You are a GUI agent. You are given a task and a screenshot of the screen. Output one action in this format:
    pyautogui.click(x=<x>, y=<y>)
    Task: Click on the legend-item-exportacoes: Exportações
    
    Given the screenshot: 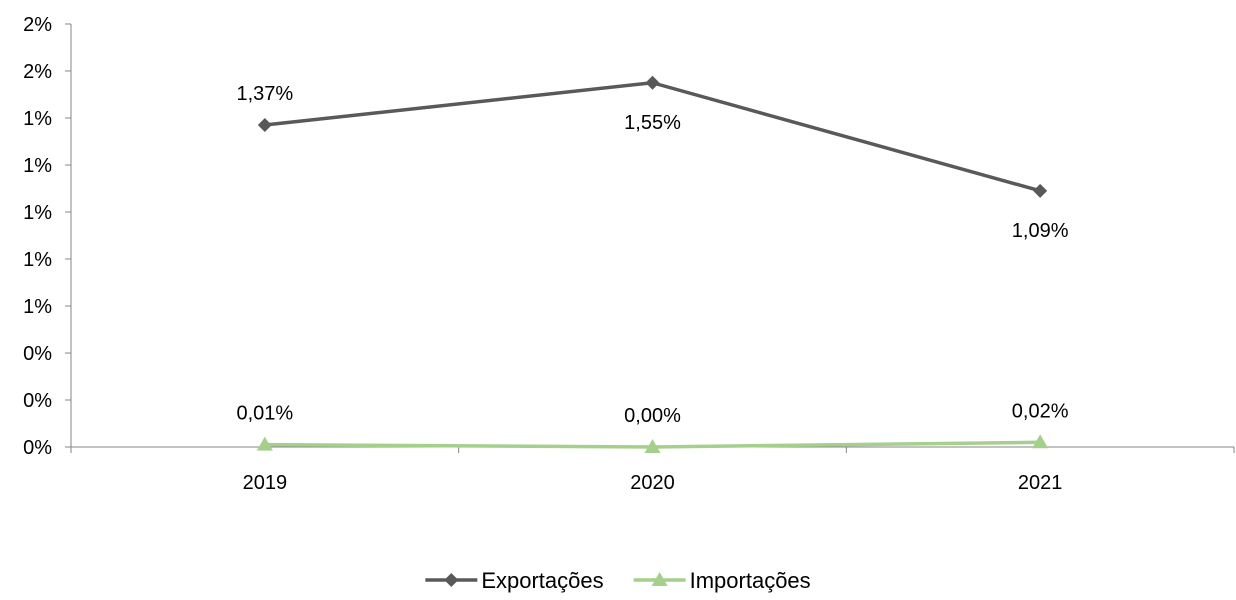 What is the action you would take?
    pyautogui.click(x=514, y=580)
    